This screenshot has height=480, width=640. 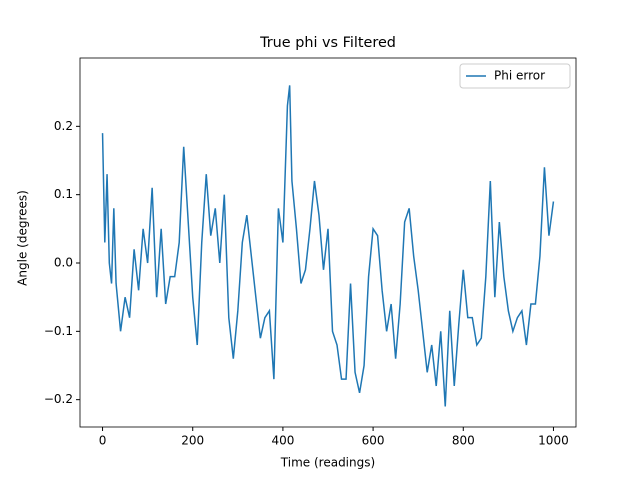 What do you see at coordinates (327, 43) in the screenshot?
I see `chart-title: True phi vs Filtered` at bounding box center [327, 43].